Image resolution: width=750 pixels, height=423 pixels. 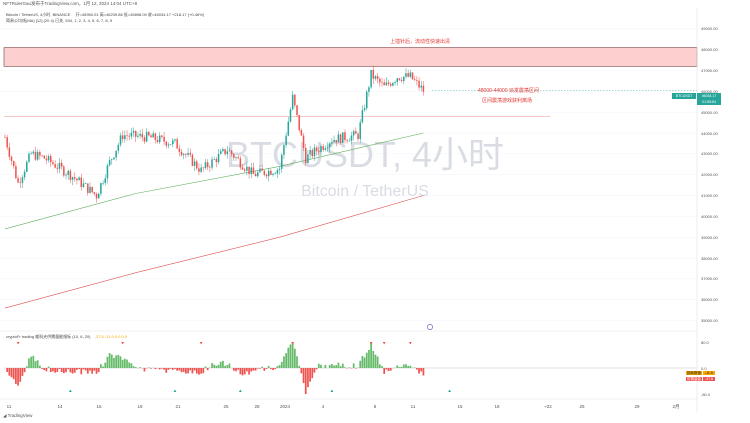 I want to click on x-tick-label: 11, so click(x=9, y=406).